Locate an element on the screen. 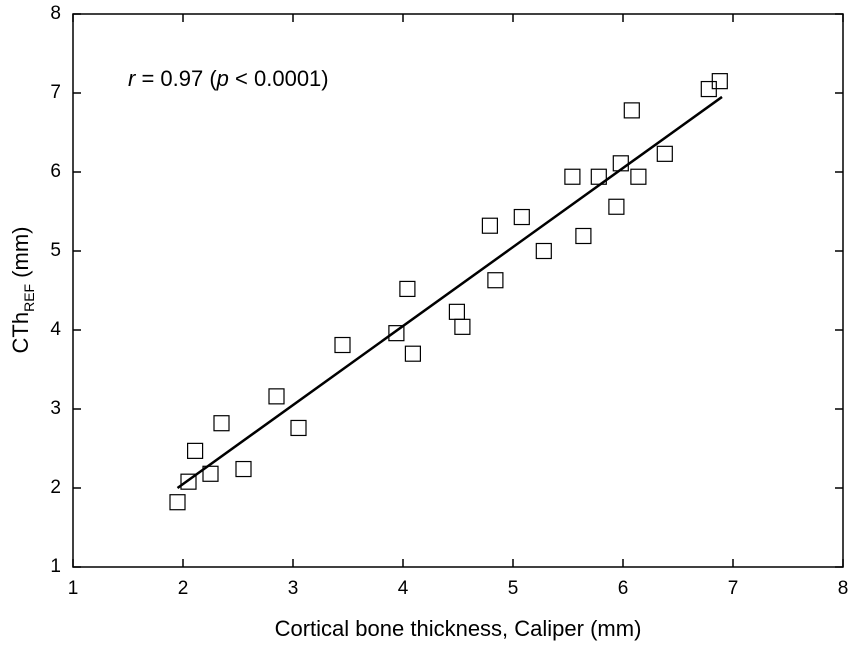 This screenshot has width=852, height=651. y-tick-label: 4 is located at coordinates (55, 329).